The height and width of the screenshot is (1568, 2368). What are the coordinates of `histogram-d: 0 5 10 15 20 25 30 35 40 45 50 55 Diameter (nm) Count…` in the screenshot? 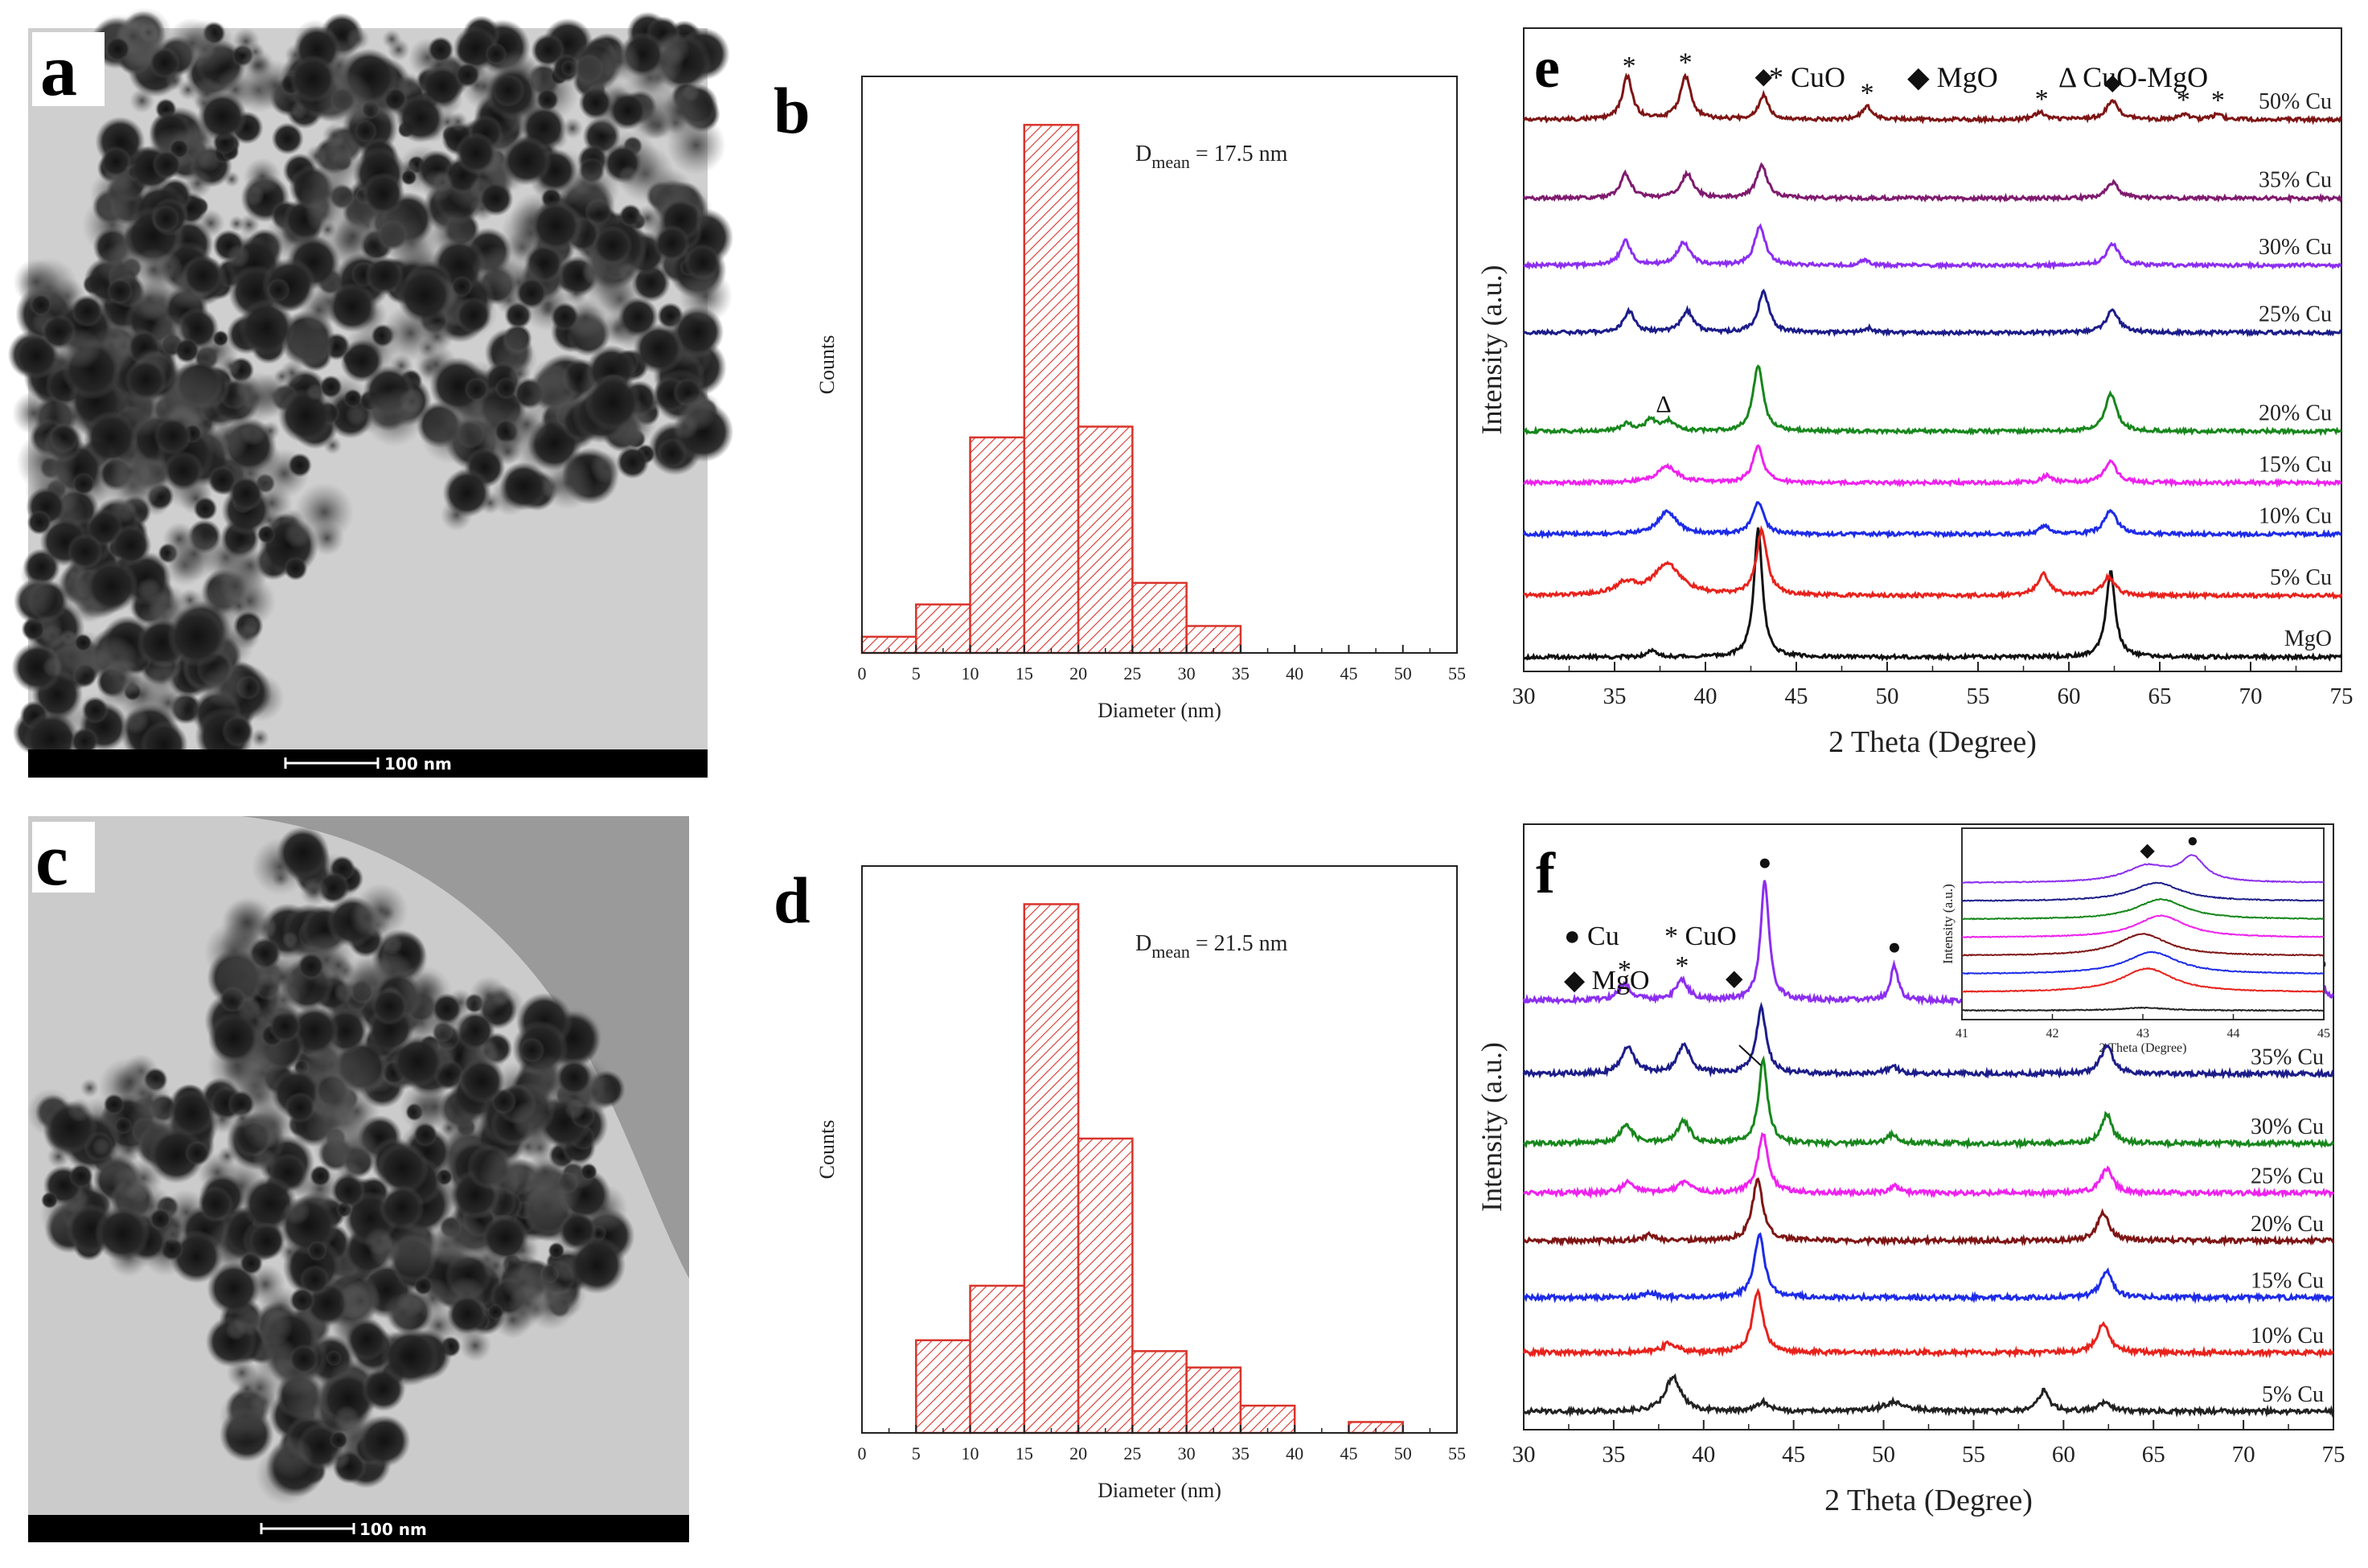 It's located at (1120, 1183).